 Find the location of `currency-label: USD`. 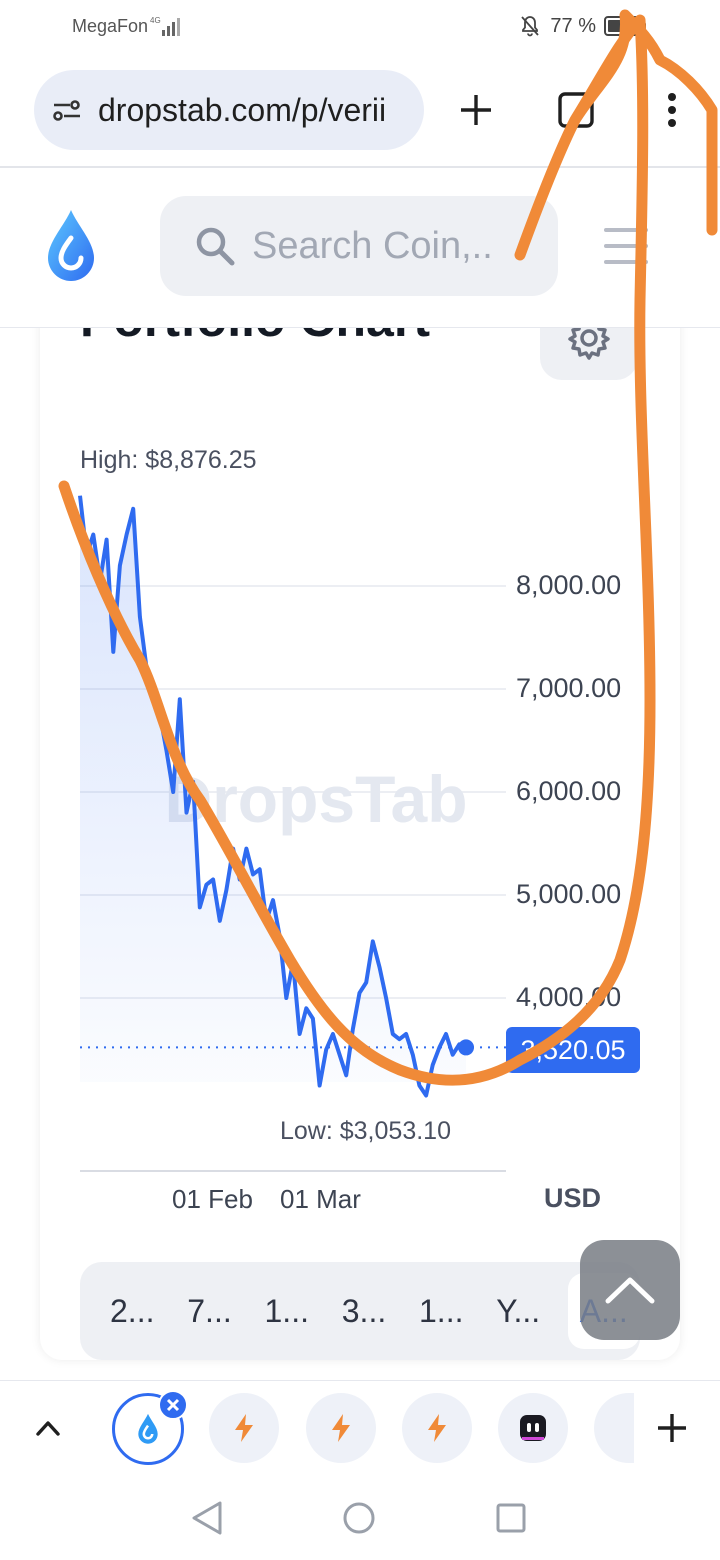

currency-label: USD is located at coordinates (573, 1198).